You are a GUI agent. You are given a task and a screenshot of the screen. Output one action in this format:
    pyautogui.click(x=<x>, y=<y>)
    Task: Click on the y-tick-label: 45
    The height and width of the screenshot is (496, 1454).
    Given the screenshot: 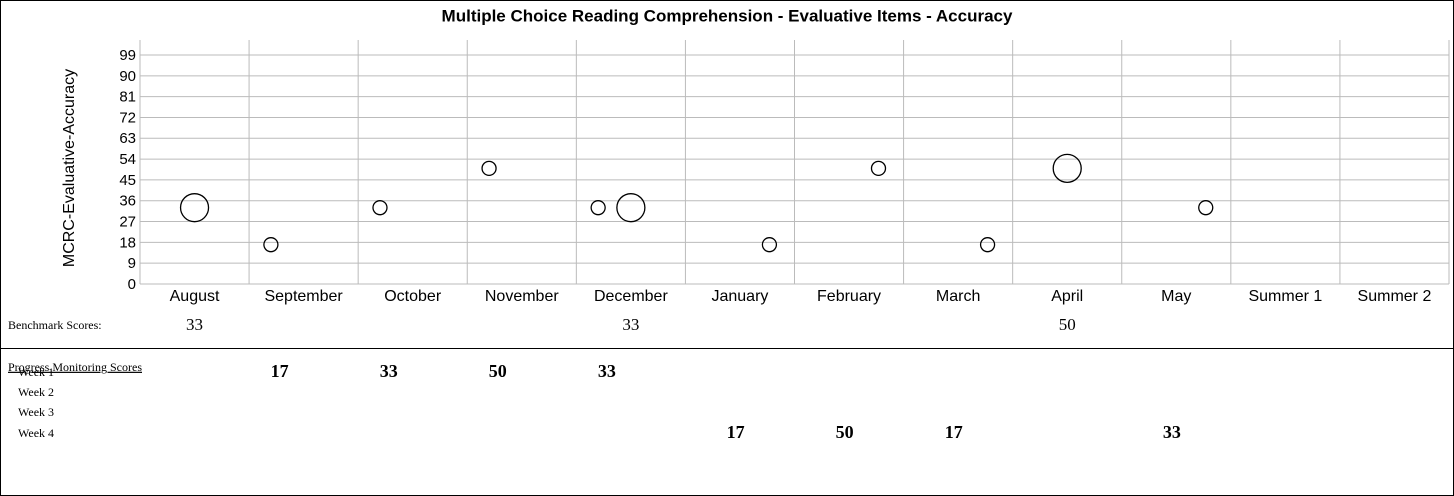 What is the action you would take?
    pyautogui.click(x=127, y=180)
    